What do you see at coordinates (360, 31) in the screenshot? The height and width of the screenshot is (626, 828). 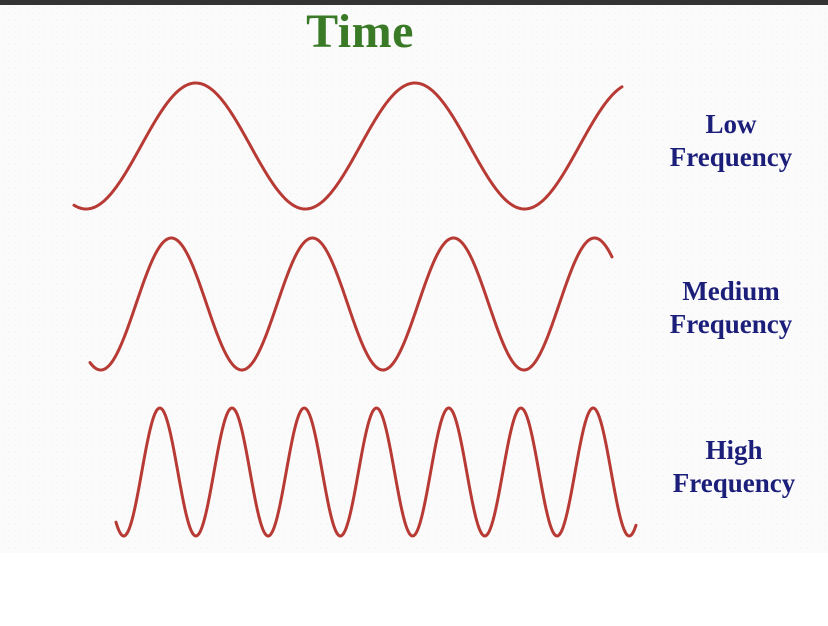 I see `diagram-title: Time` at bounding box center [360, 31].